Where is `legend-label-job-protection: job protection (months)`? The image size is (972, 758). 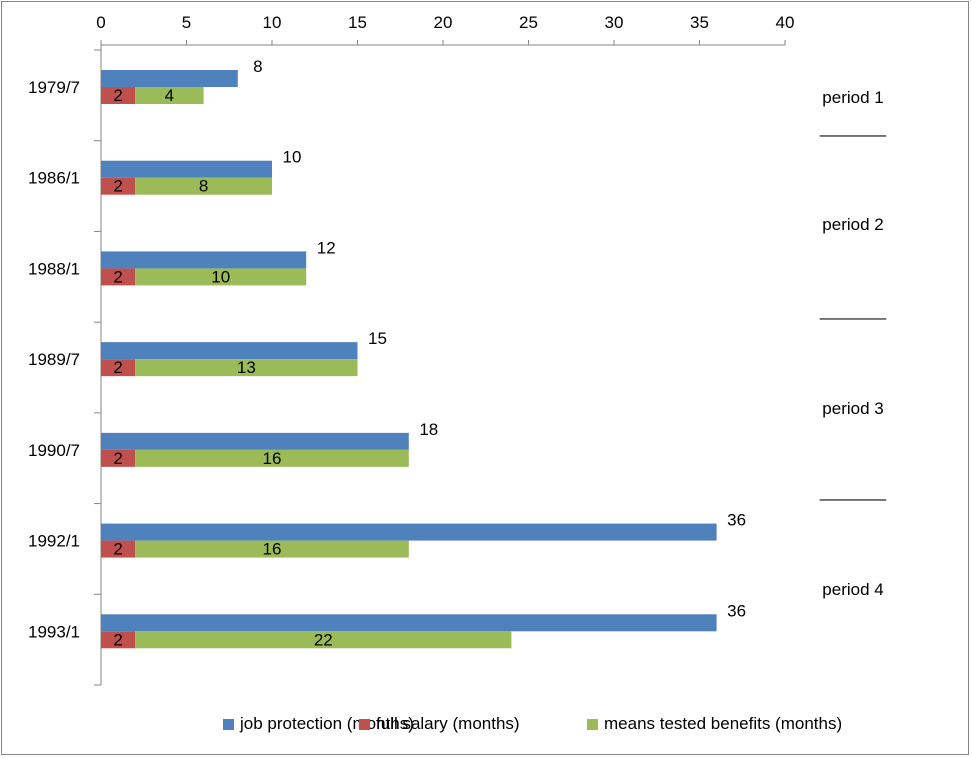 legend-label-job-protection: job protection (months) is located at coordinates (327, 723).